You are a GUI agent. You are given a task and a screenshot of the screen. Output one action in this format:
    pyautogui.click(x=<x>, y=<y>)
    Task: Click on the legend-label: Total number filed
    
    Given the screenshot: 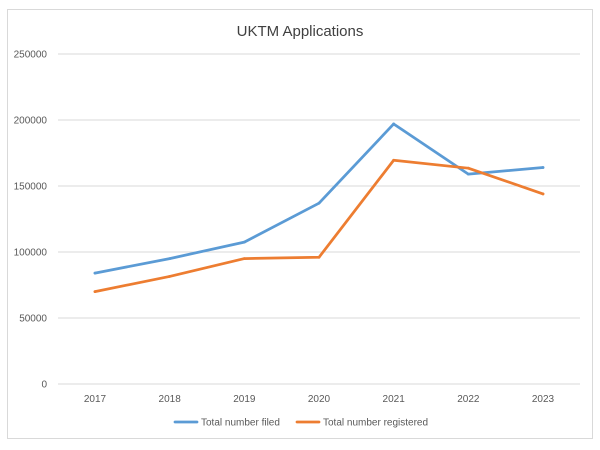 What is the action you would take?
    pyautogui.click(x=240, y=423)
    